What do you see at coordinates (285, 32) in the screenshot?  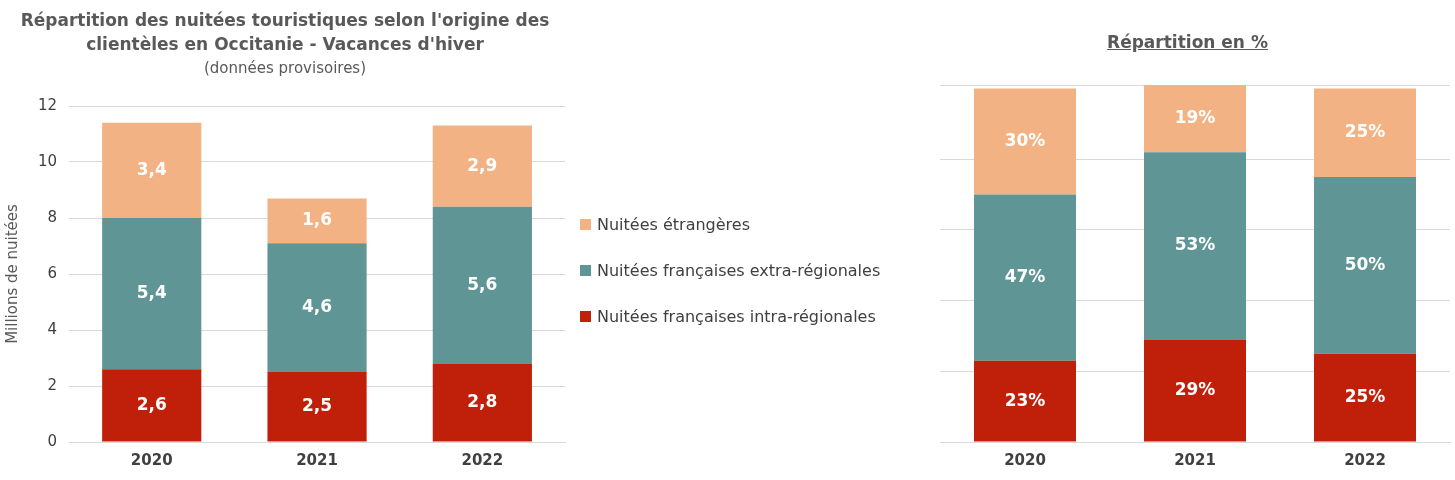 I see `chart-title: Répartition des nuitées touristiques selon l'origine des clientèles en Occitanie - Vacances d'hiver` at bounding box center [285, 32].